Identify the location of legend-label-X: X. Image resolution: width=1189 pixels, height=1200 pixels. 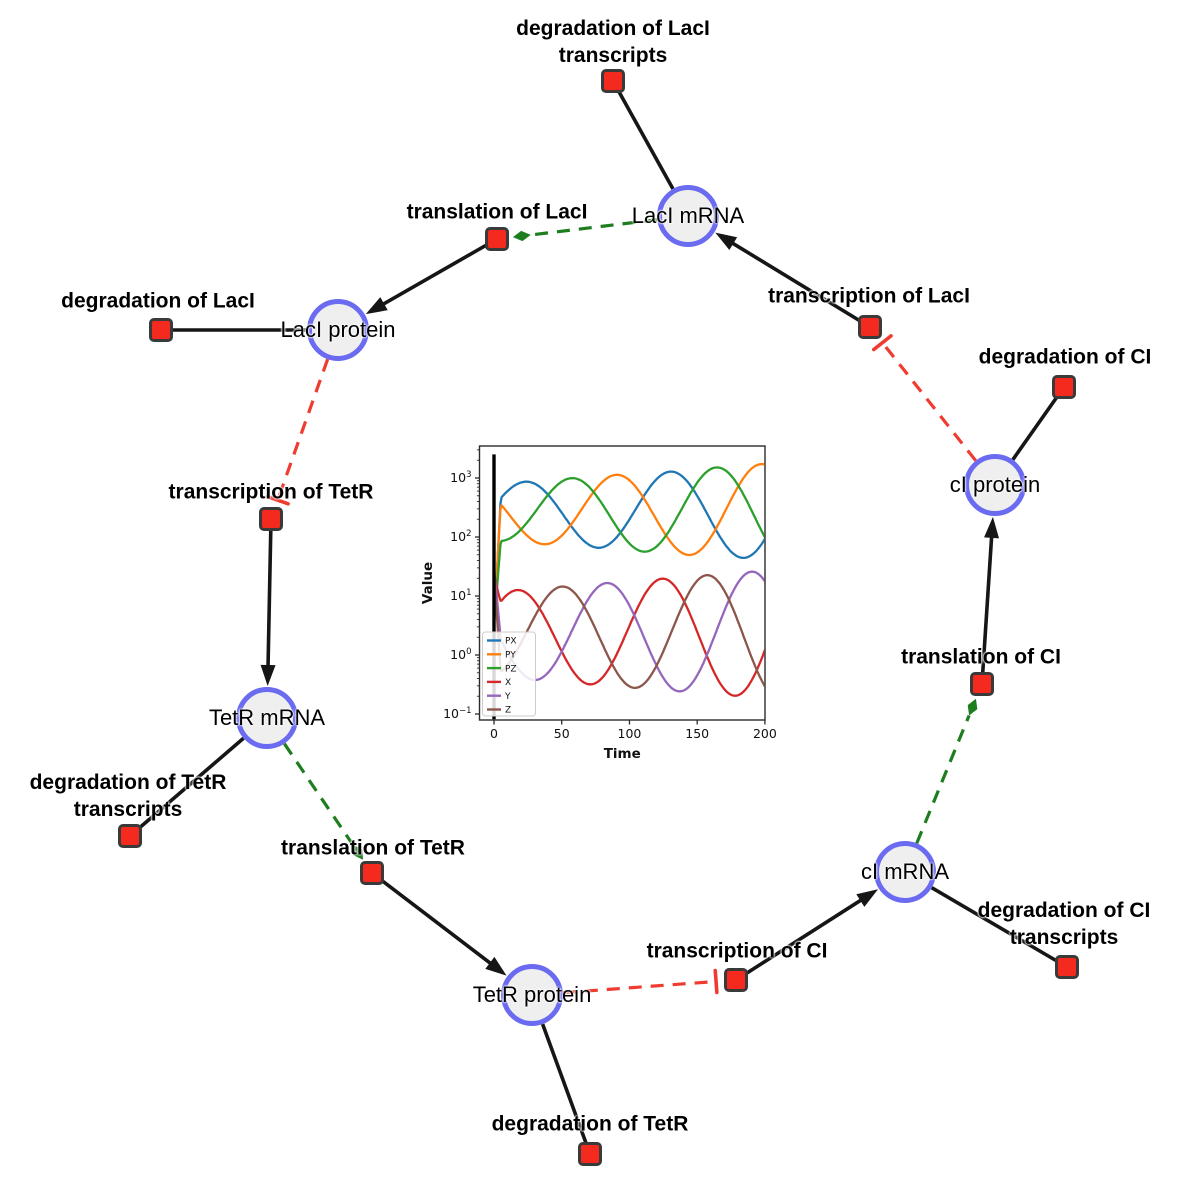
(508, 683).